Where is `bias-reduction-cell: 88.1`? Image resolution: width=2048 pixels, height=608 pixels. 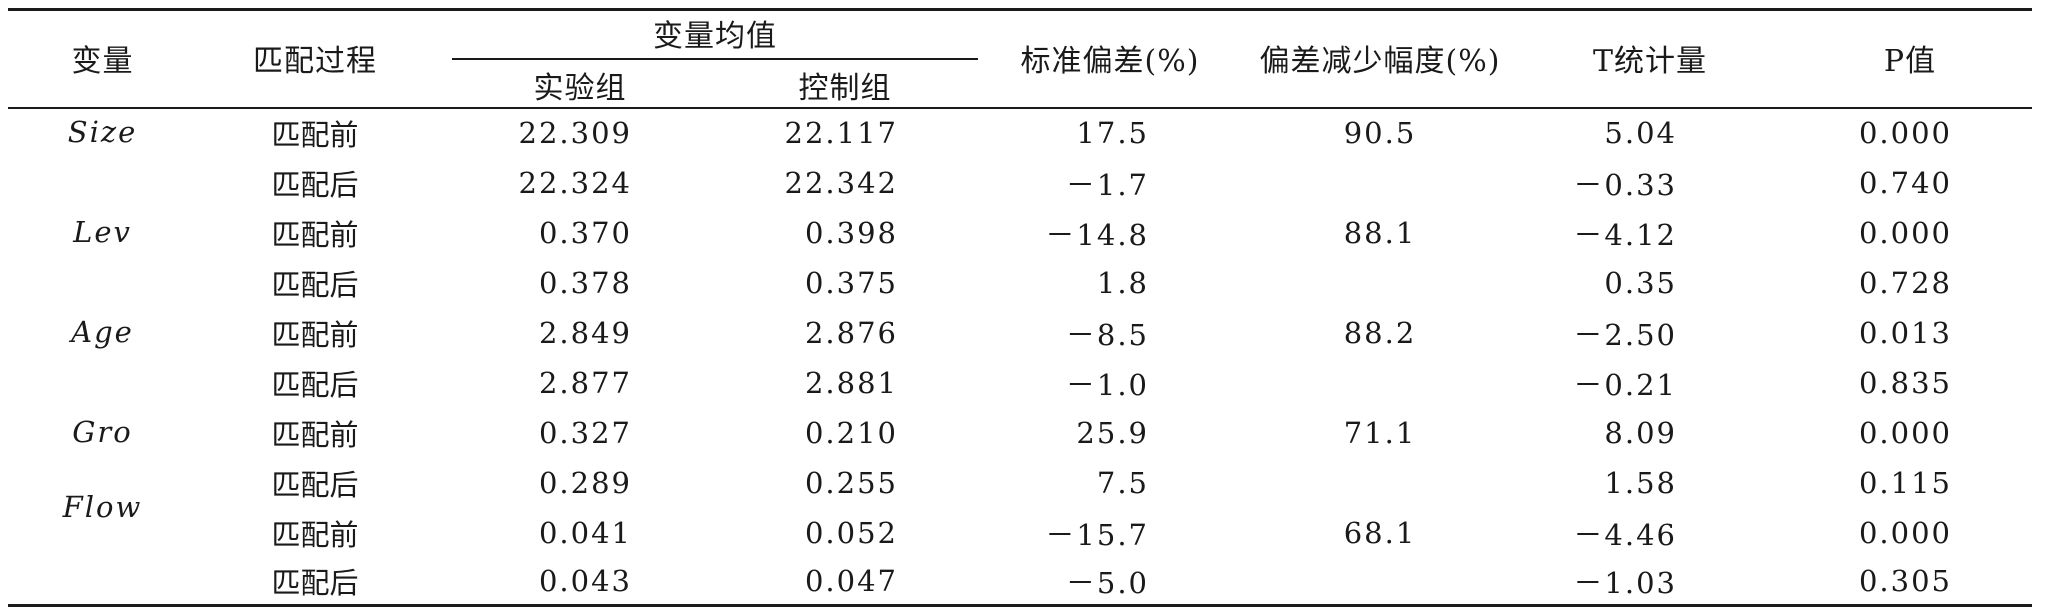 bias-reduction-cell: 88.1 is located at coordinates (1380, 233).